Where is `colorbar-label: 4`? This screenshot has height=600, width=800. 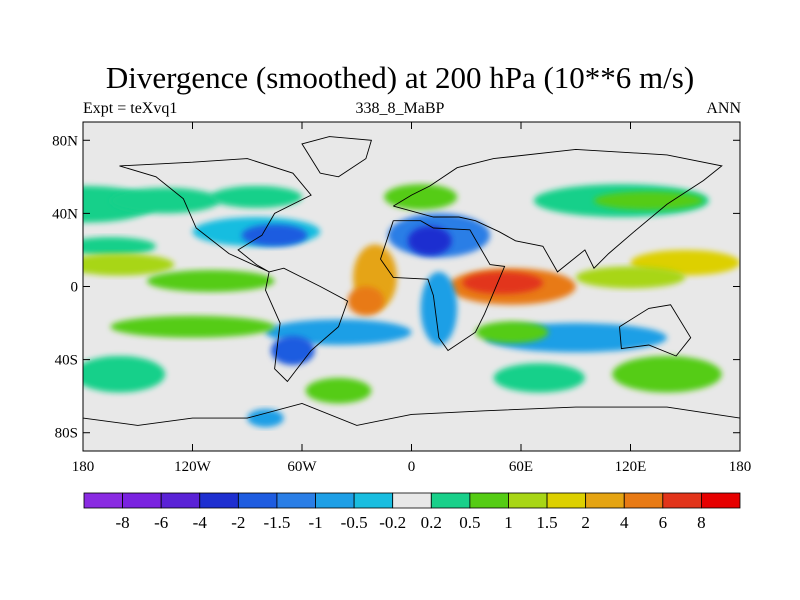 colorbar-label: 4 is located at coordinates (624, 522).